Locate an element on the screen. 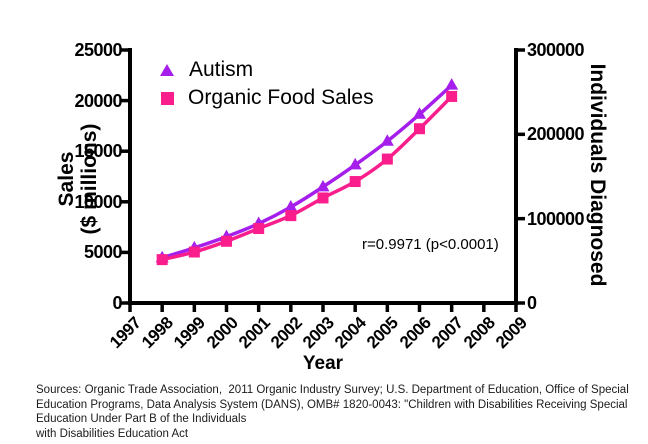 This screenshot has width=648, height=444. right-axis-title: Individuals Diagnosed is located at coordinates (597, 175).